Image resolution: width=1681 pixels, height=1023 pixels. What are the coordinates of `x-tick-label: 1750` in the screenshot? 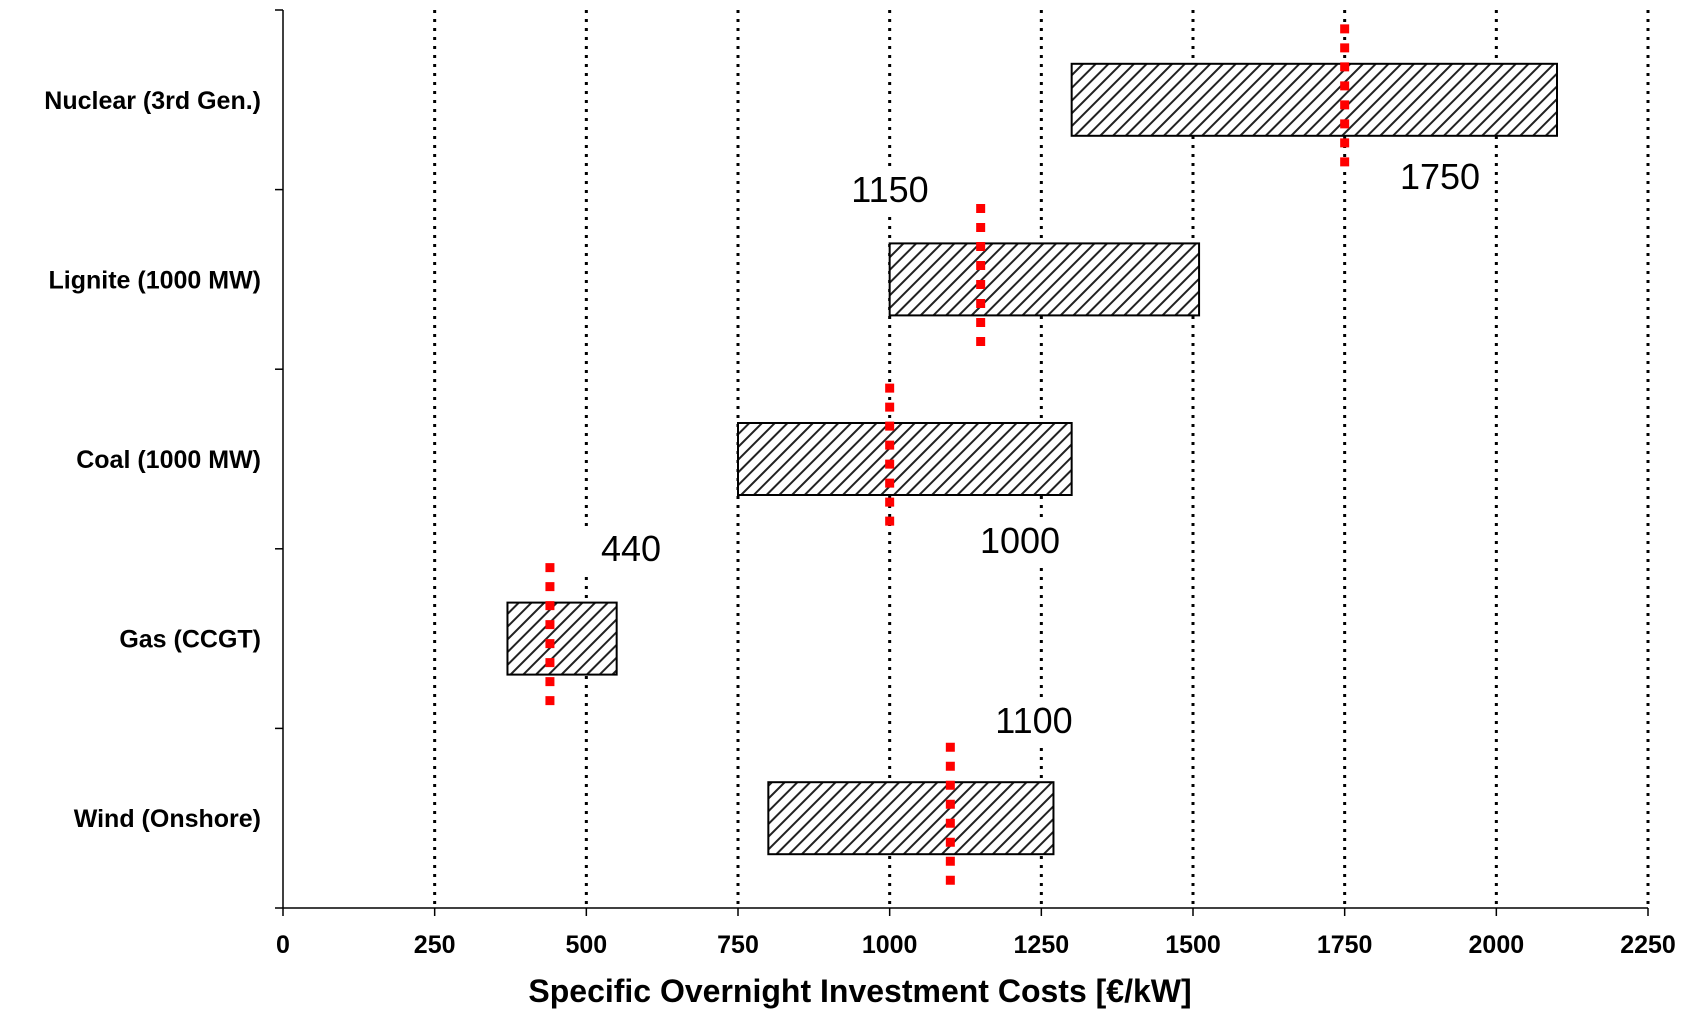 It's located at (1345, 945).